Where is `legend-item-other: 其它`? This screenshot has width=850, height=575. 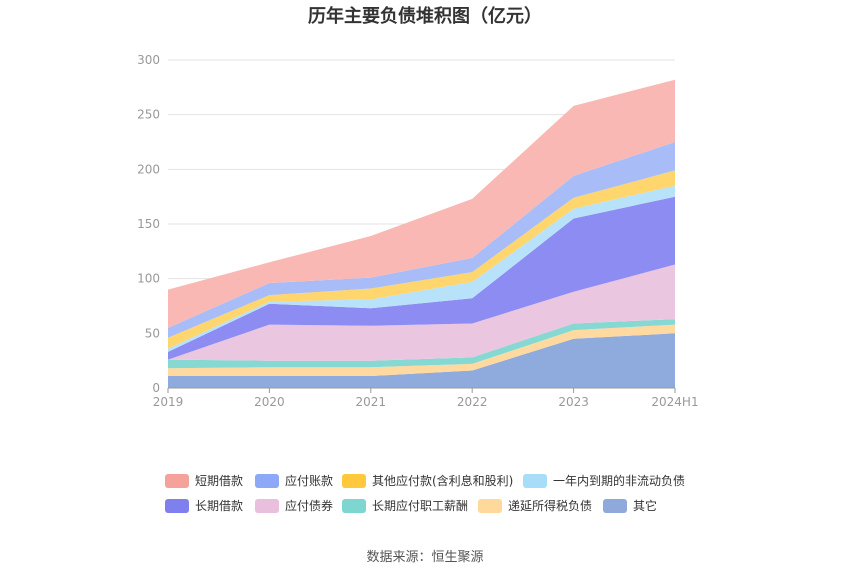 legend-item-other: 其它 is located at coordinates (630, 505).